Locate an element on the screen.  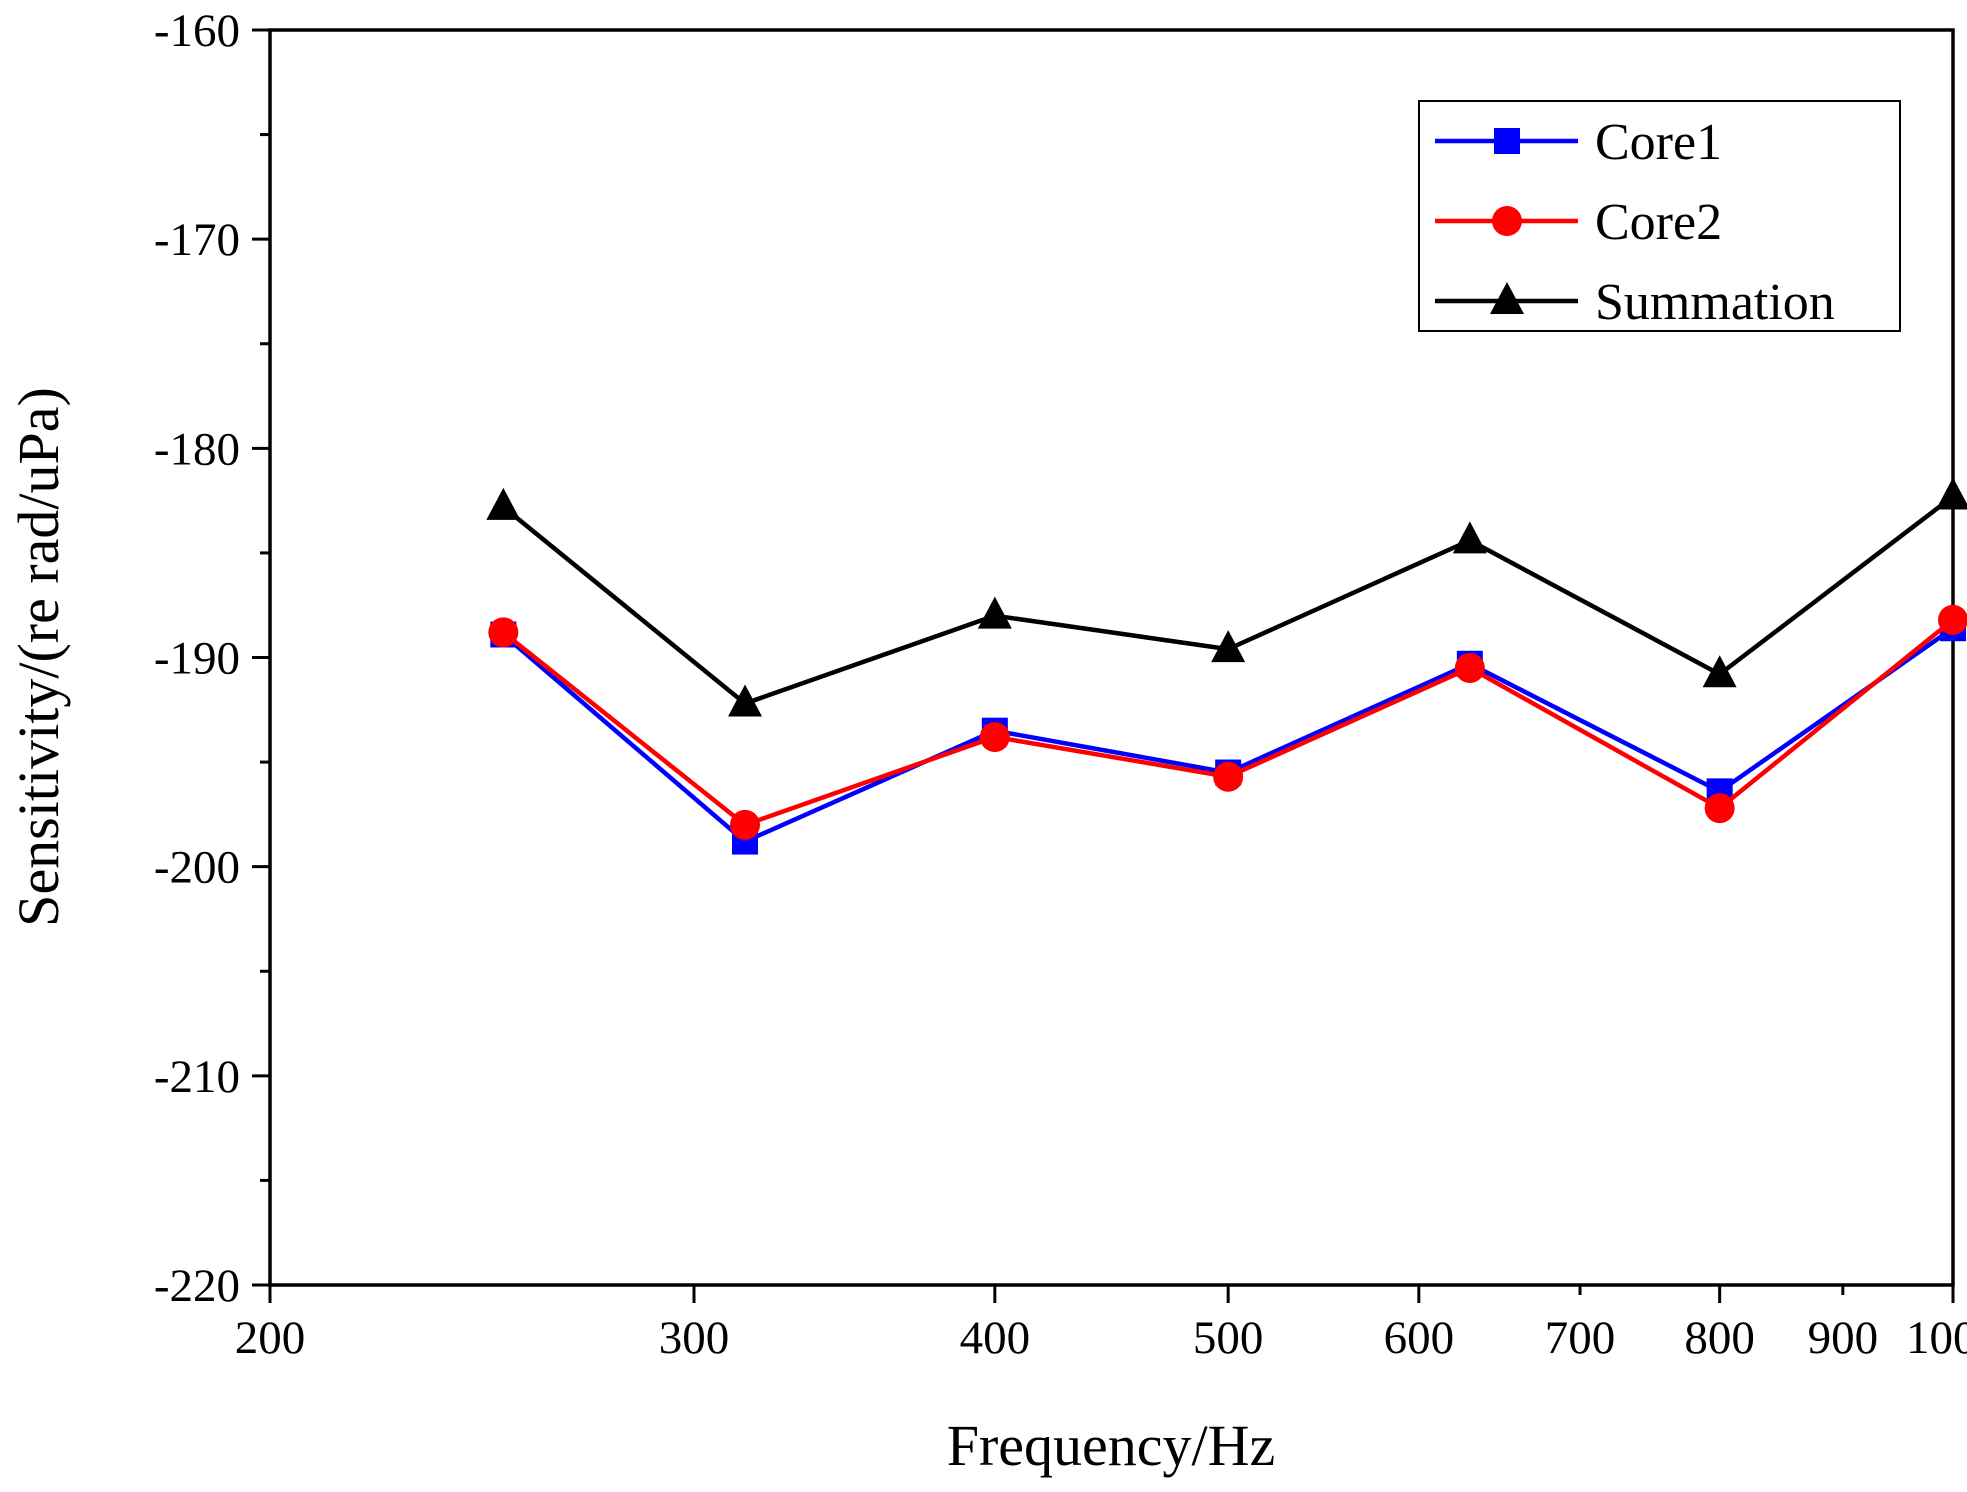
y-tick-label: -160 is located at coordinates (197, 31).